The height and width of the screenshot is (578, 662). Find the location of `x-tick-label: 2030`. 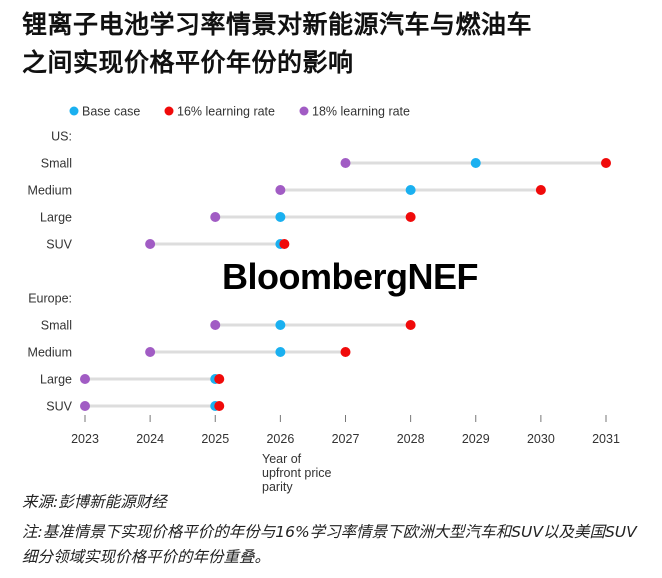

x-tick-label: 2030 is located at coordinates (541, 439).